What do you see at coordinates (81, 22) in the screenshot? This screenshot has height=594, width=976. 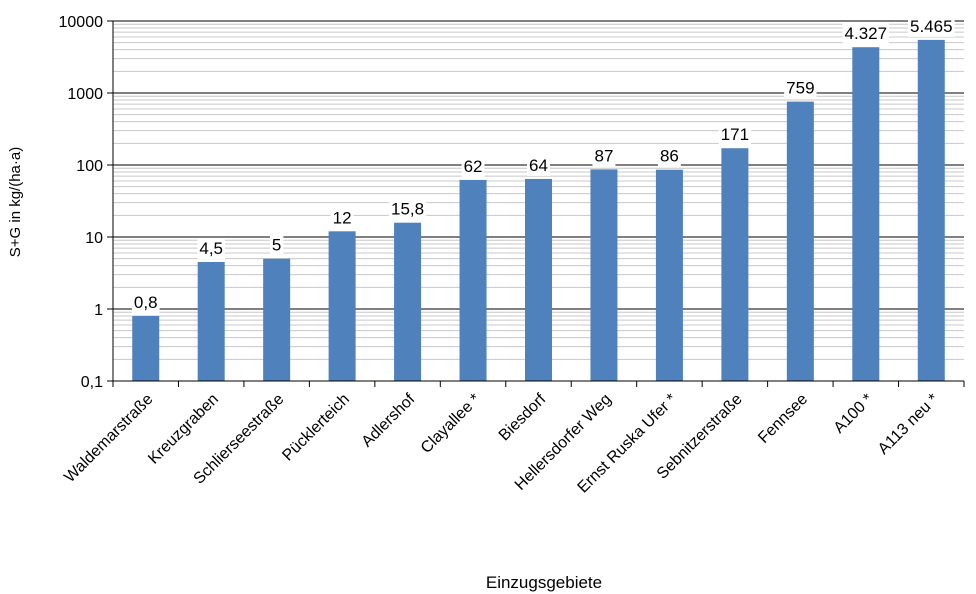 I see `y-tick-label: 10000` at bounding box center [81, 22].